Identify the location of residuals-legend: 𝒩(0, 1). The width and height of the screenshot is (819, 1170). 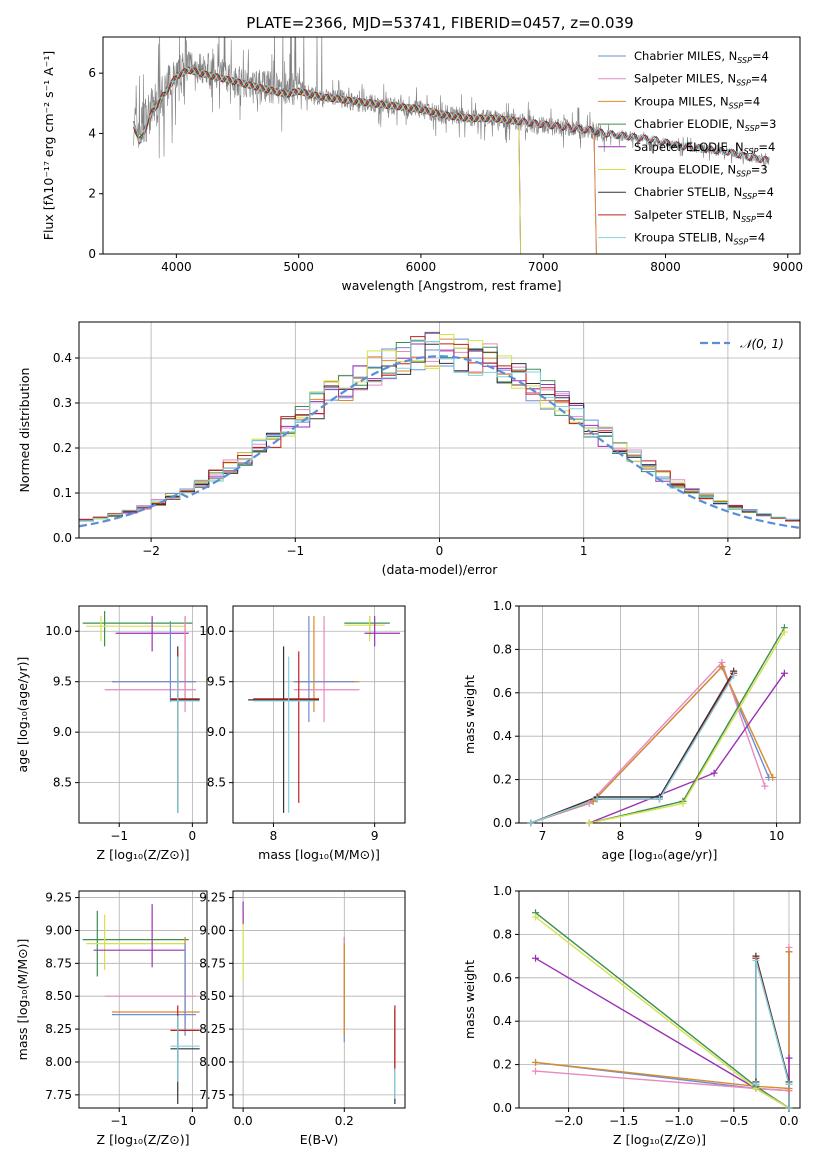
(742, 344).